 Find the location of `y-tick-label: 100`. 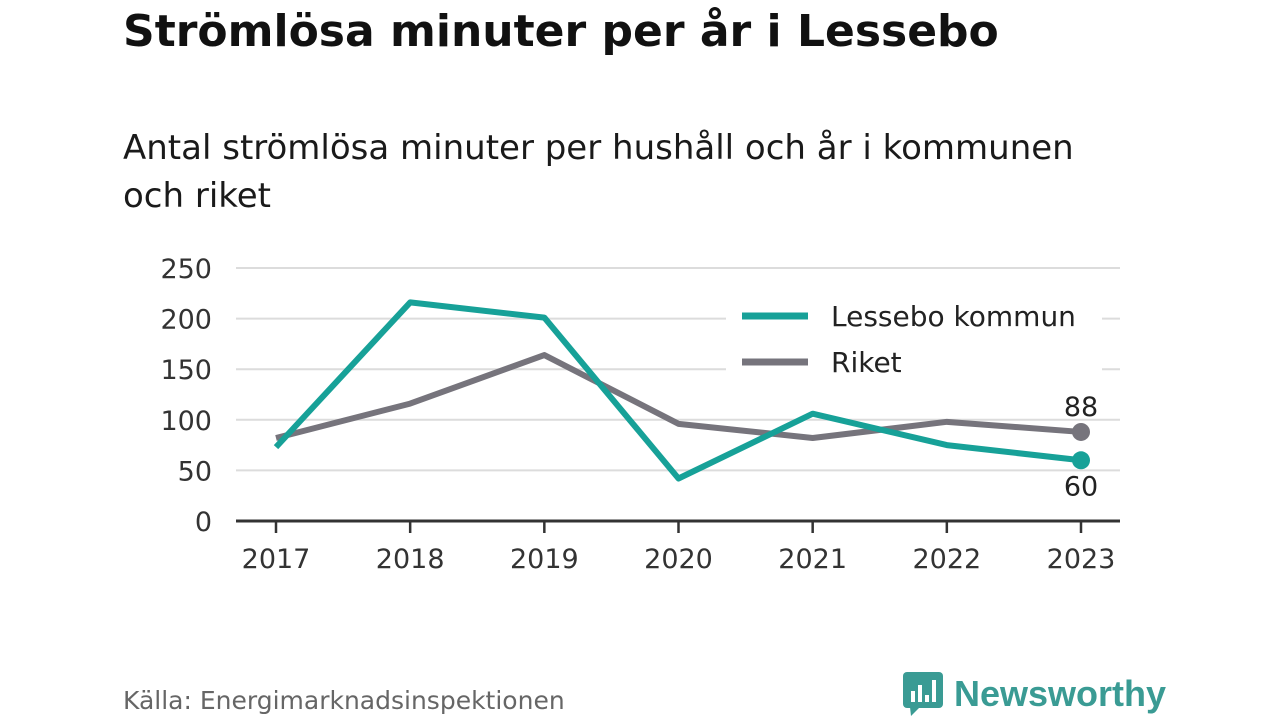

y-tick-label: 100 is located at coordinates (186, 421).